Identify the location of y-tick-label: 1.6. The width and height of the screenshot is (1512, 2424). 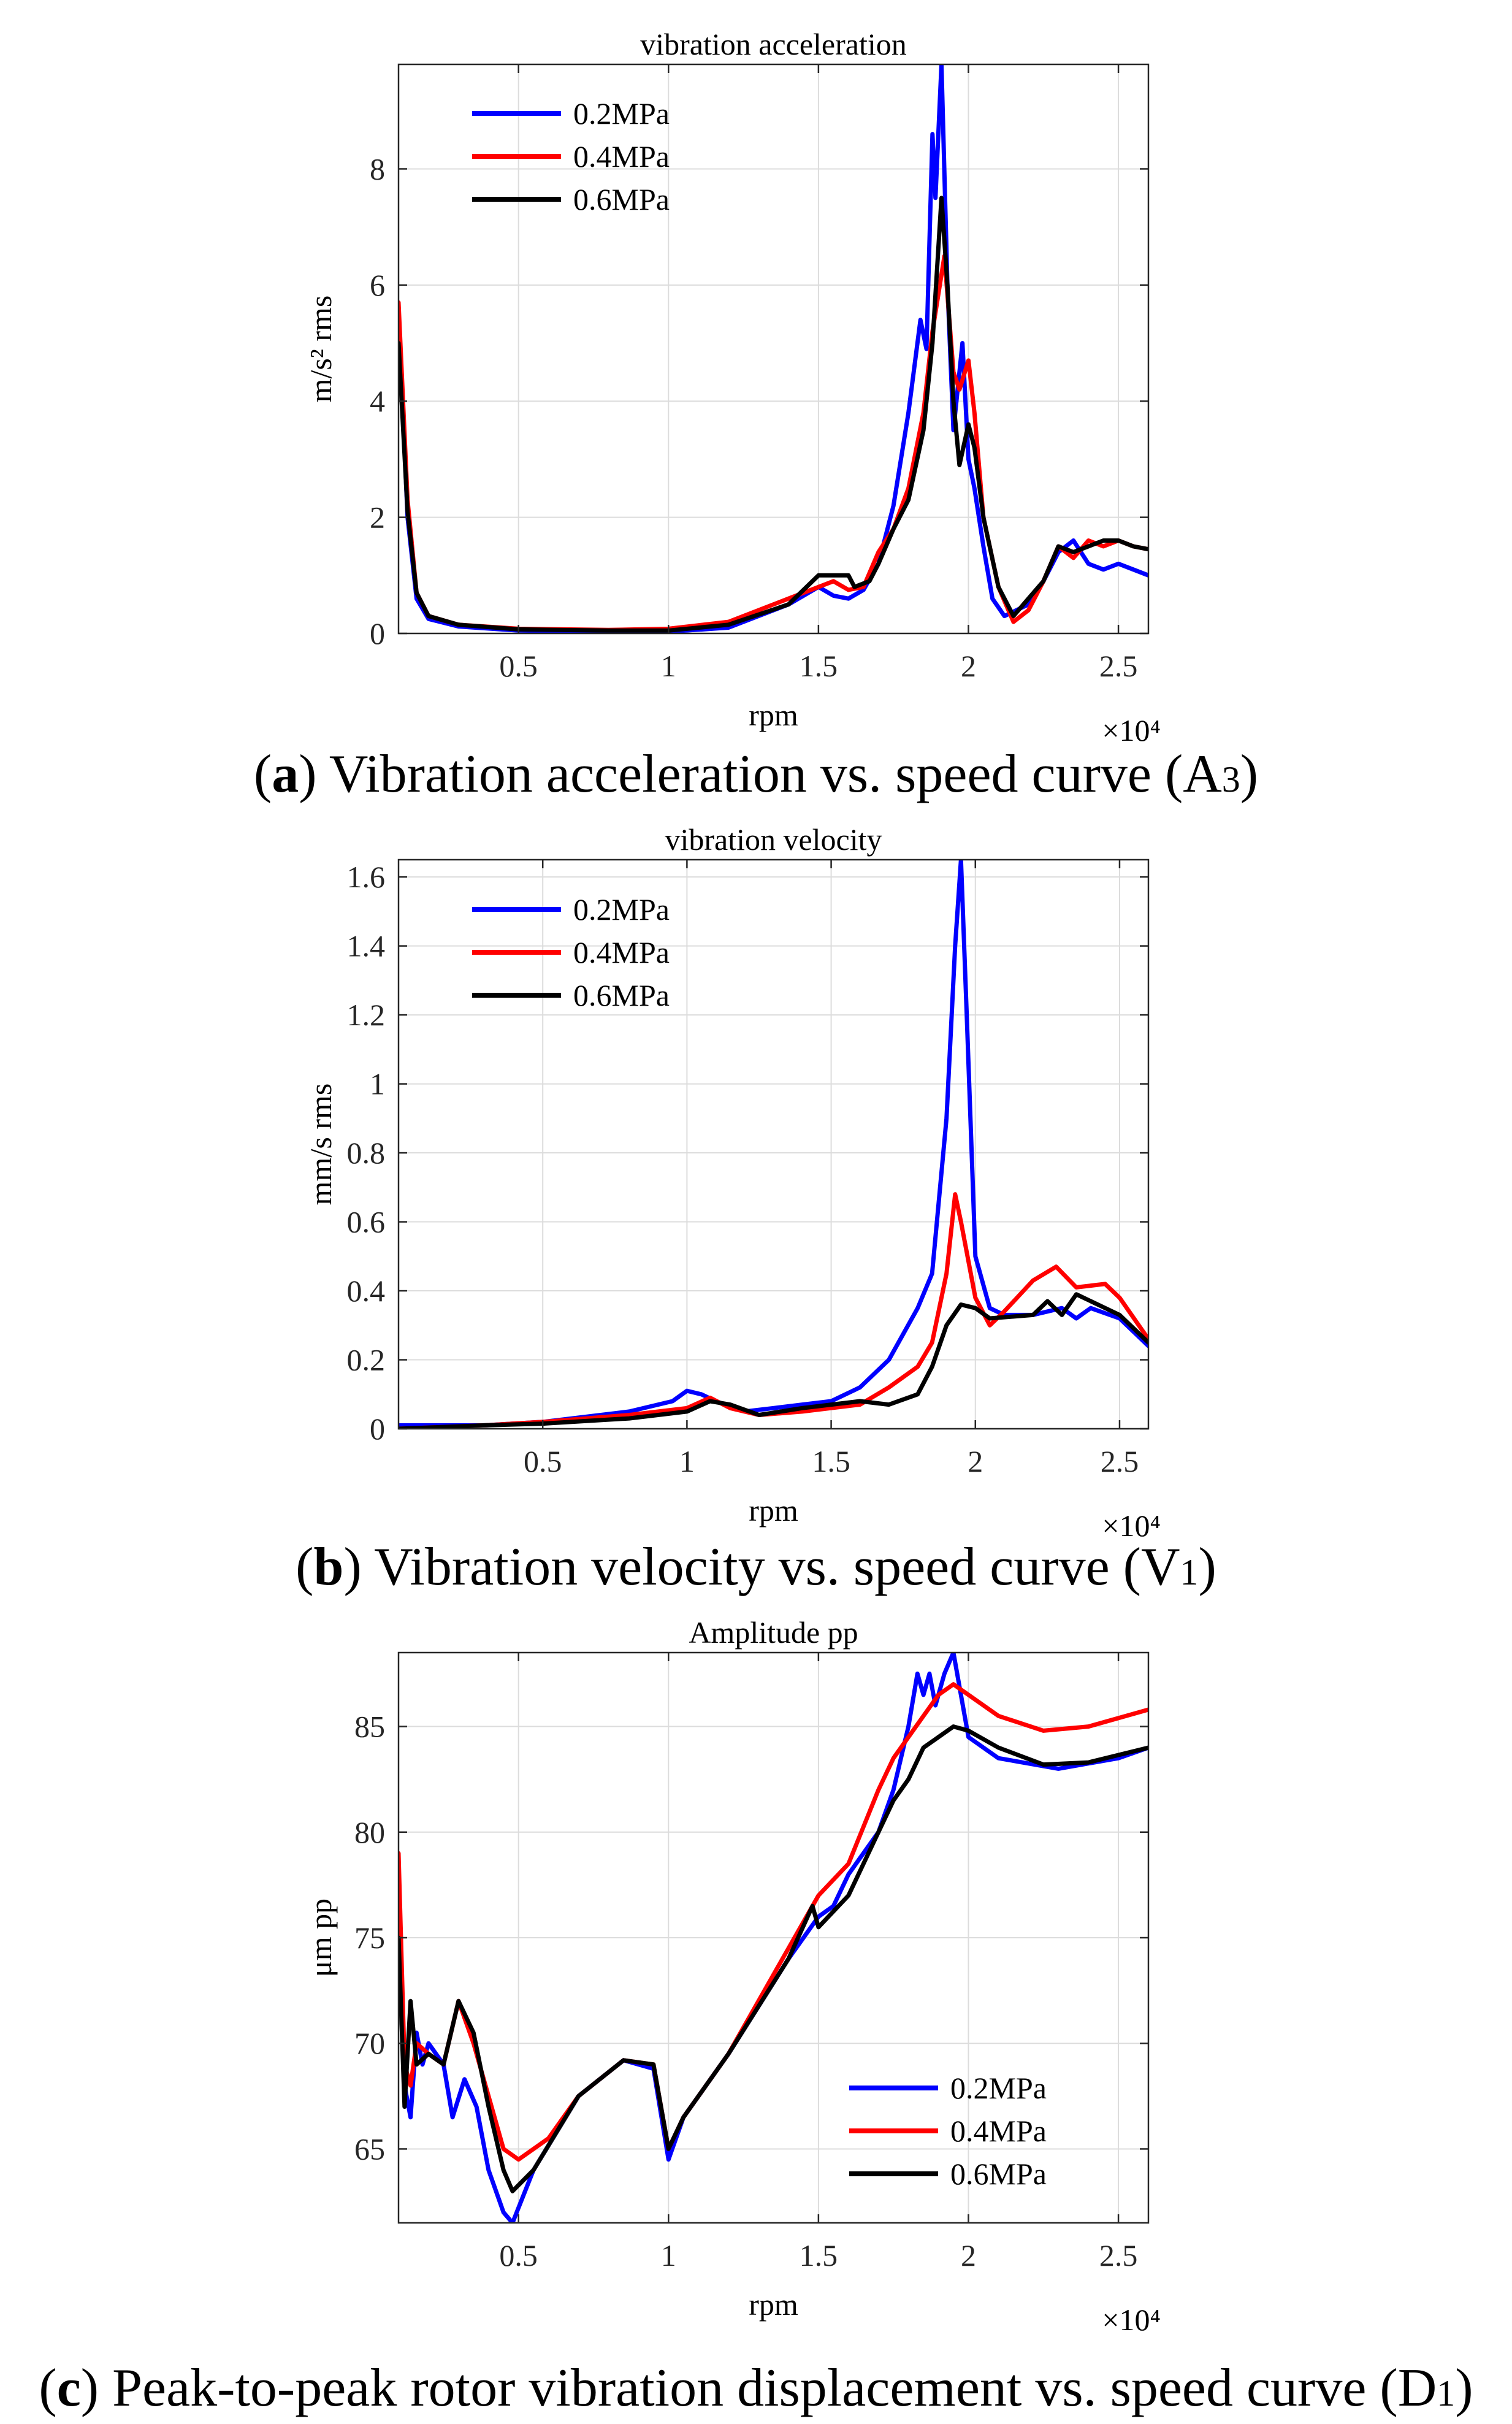
(366, 877).